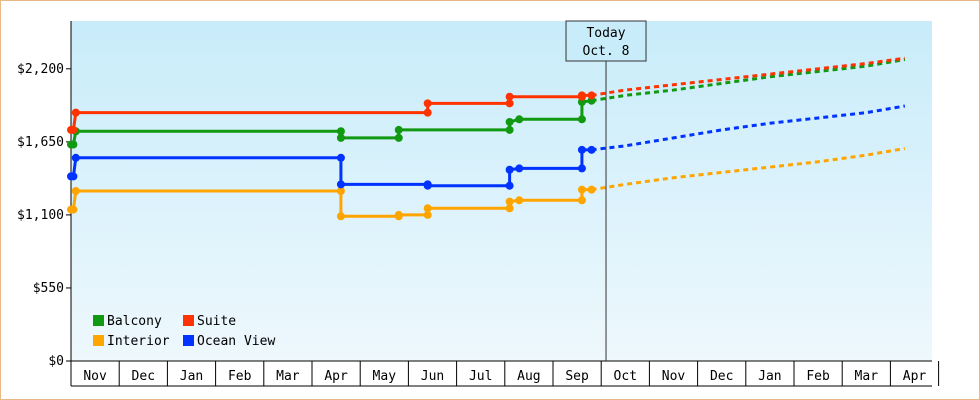  I want to click on legend-label: Balcony, so click(134, 321).